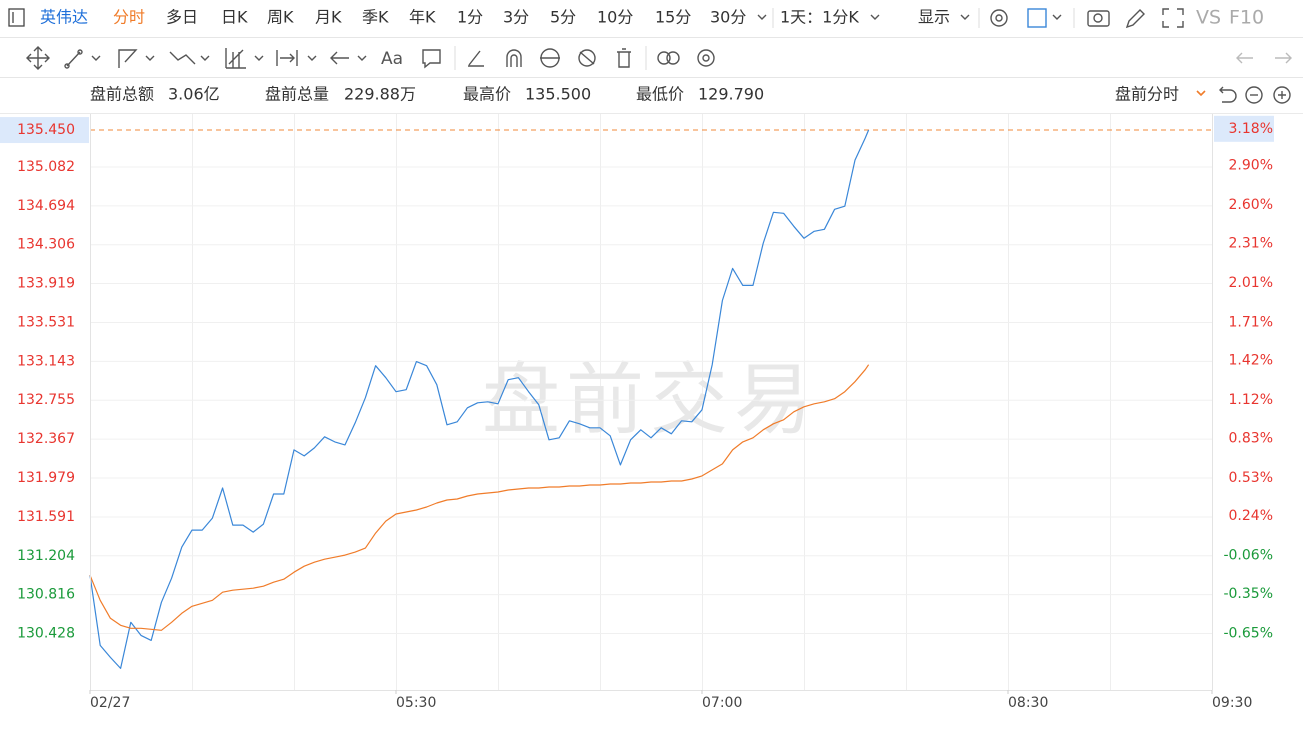 This screenshot has height=735, width=1303. What do you see at coordinates (563, 17) in the screenshot?
I see `period-tab: 5分` at bounding box center [563, 17].